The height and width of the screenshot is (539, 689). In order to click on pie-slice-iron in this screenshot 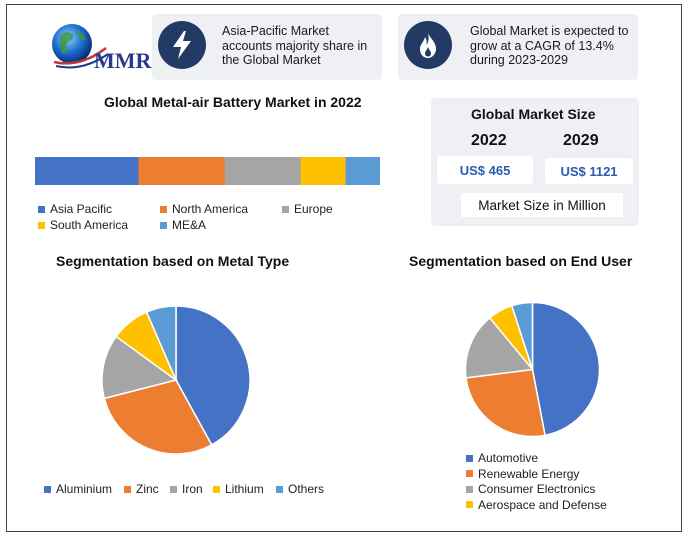, I will do `click(139, 367)`.